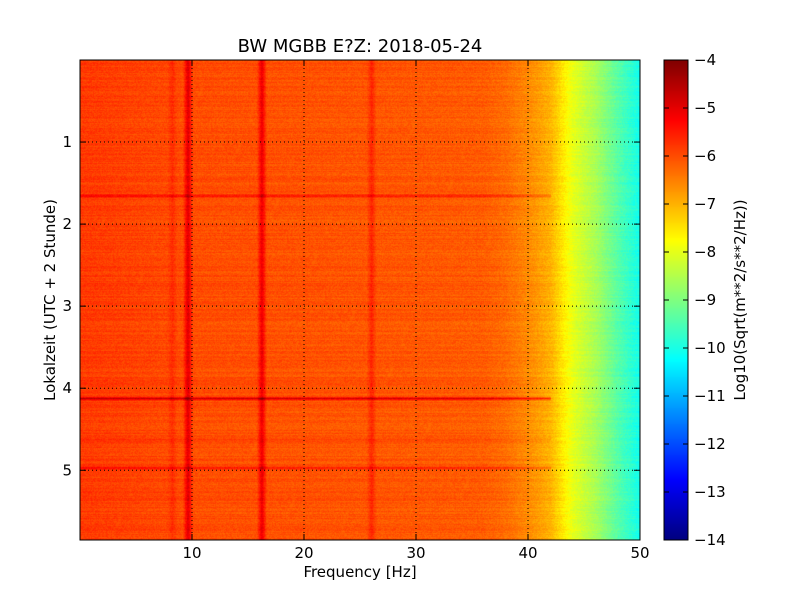  Describe the element at coordinates (710, 444) in the screenshot. I see `colorbar-tick-label: −12` at that location.